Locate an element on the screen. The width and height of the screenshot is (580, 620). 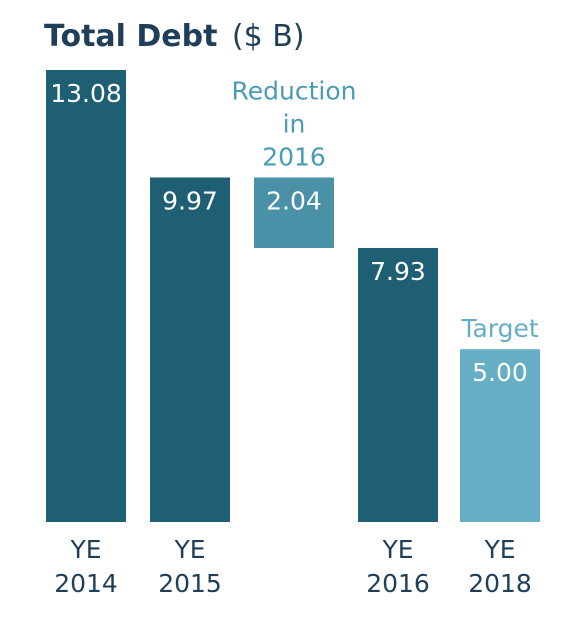
value-label-3: 7.93 is located at coordinates (398, 271).